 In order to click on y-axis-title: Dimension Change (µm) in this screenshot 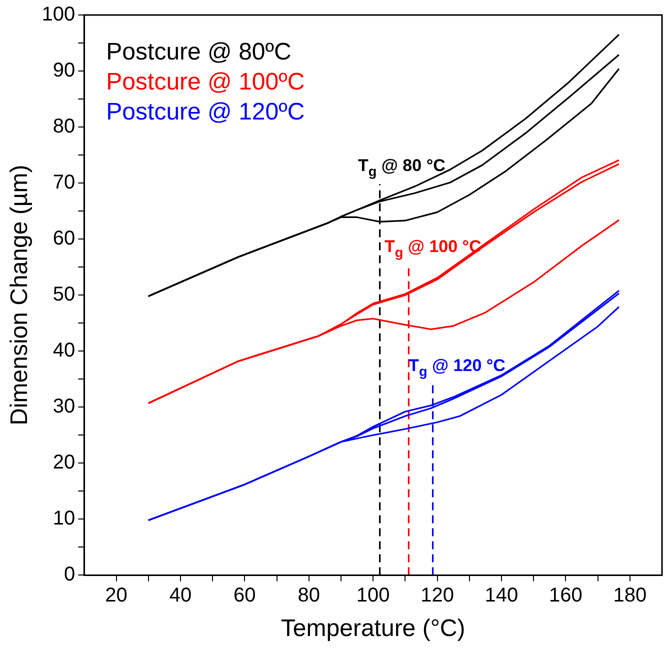, I will do `click(20, 295)`.